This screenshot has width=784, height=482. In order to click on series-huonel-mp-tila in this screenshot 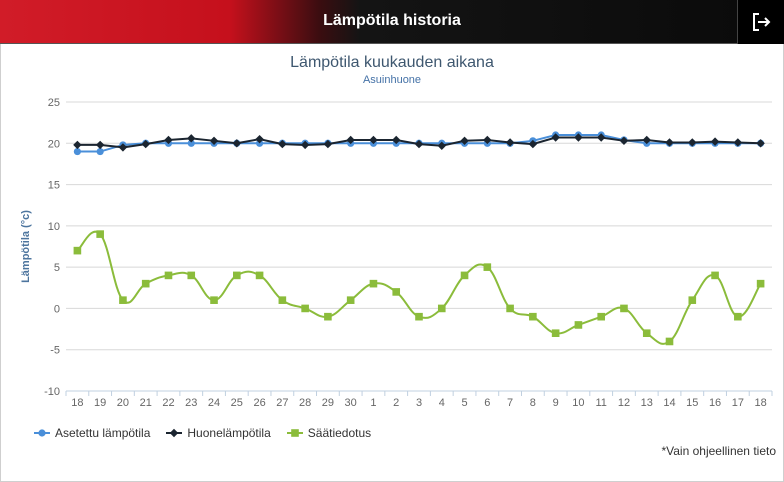, I will do `click(419, 142)`.